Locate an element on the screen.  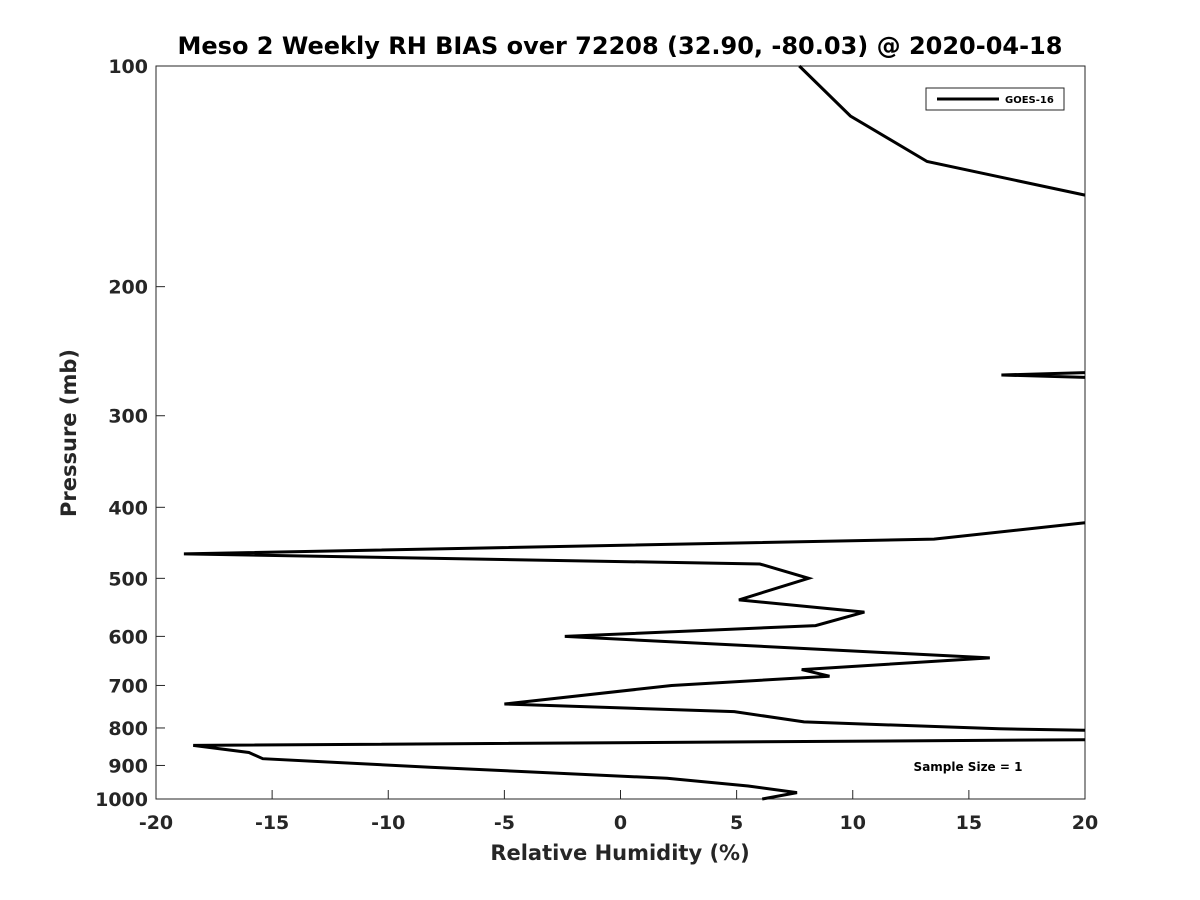
y-tick-label: 400 is located at coordinates (128, 508).